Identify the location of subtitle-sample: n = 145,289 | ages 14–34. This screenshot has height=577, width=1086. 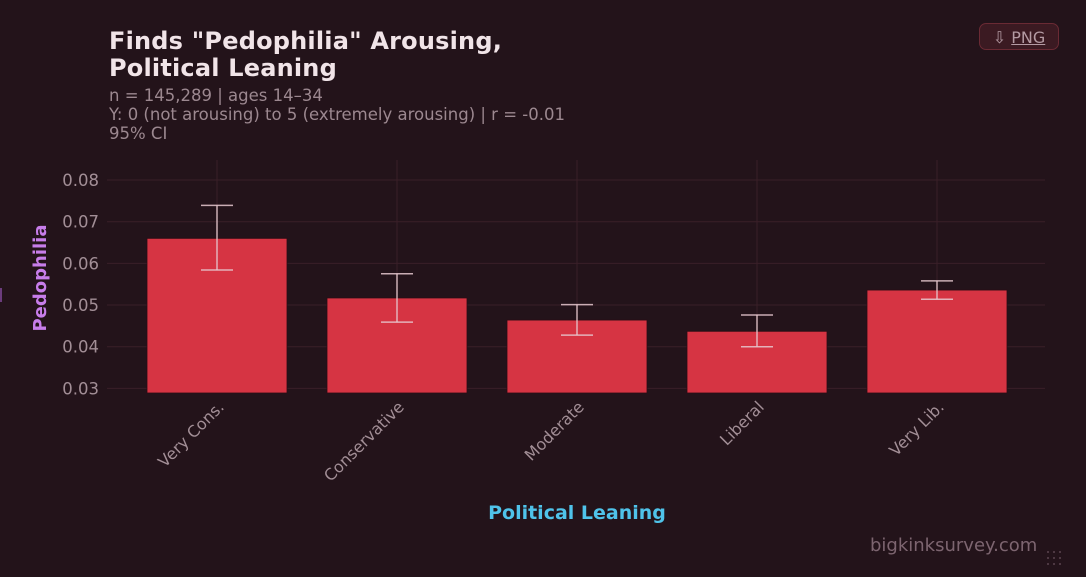
(216, 95).